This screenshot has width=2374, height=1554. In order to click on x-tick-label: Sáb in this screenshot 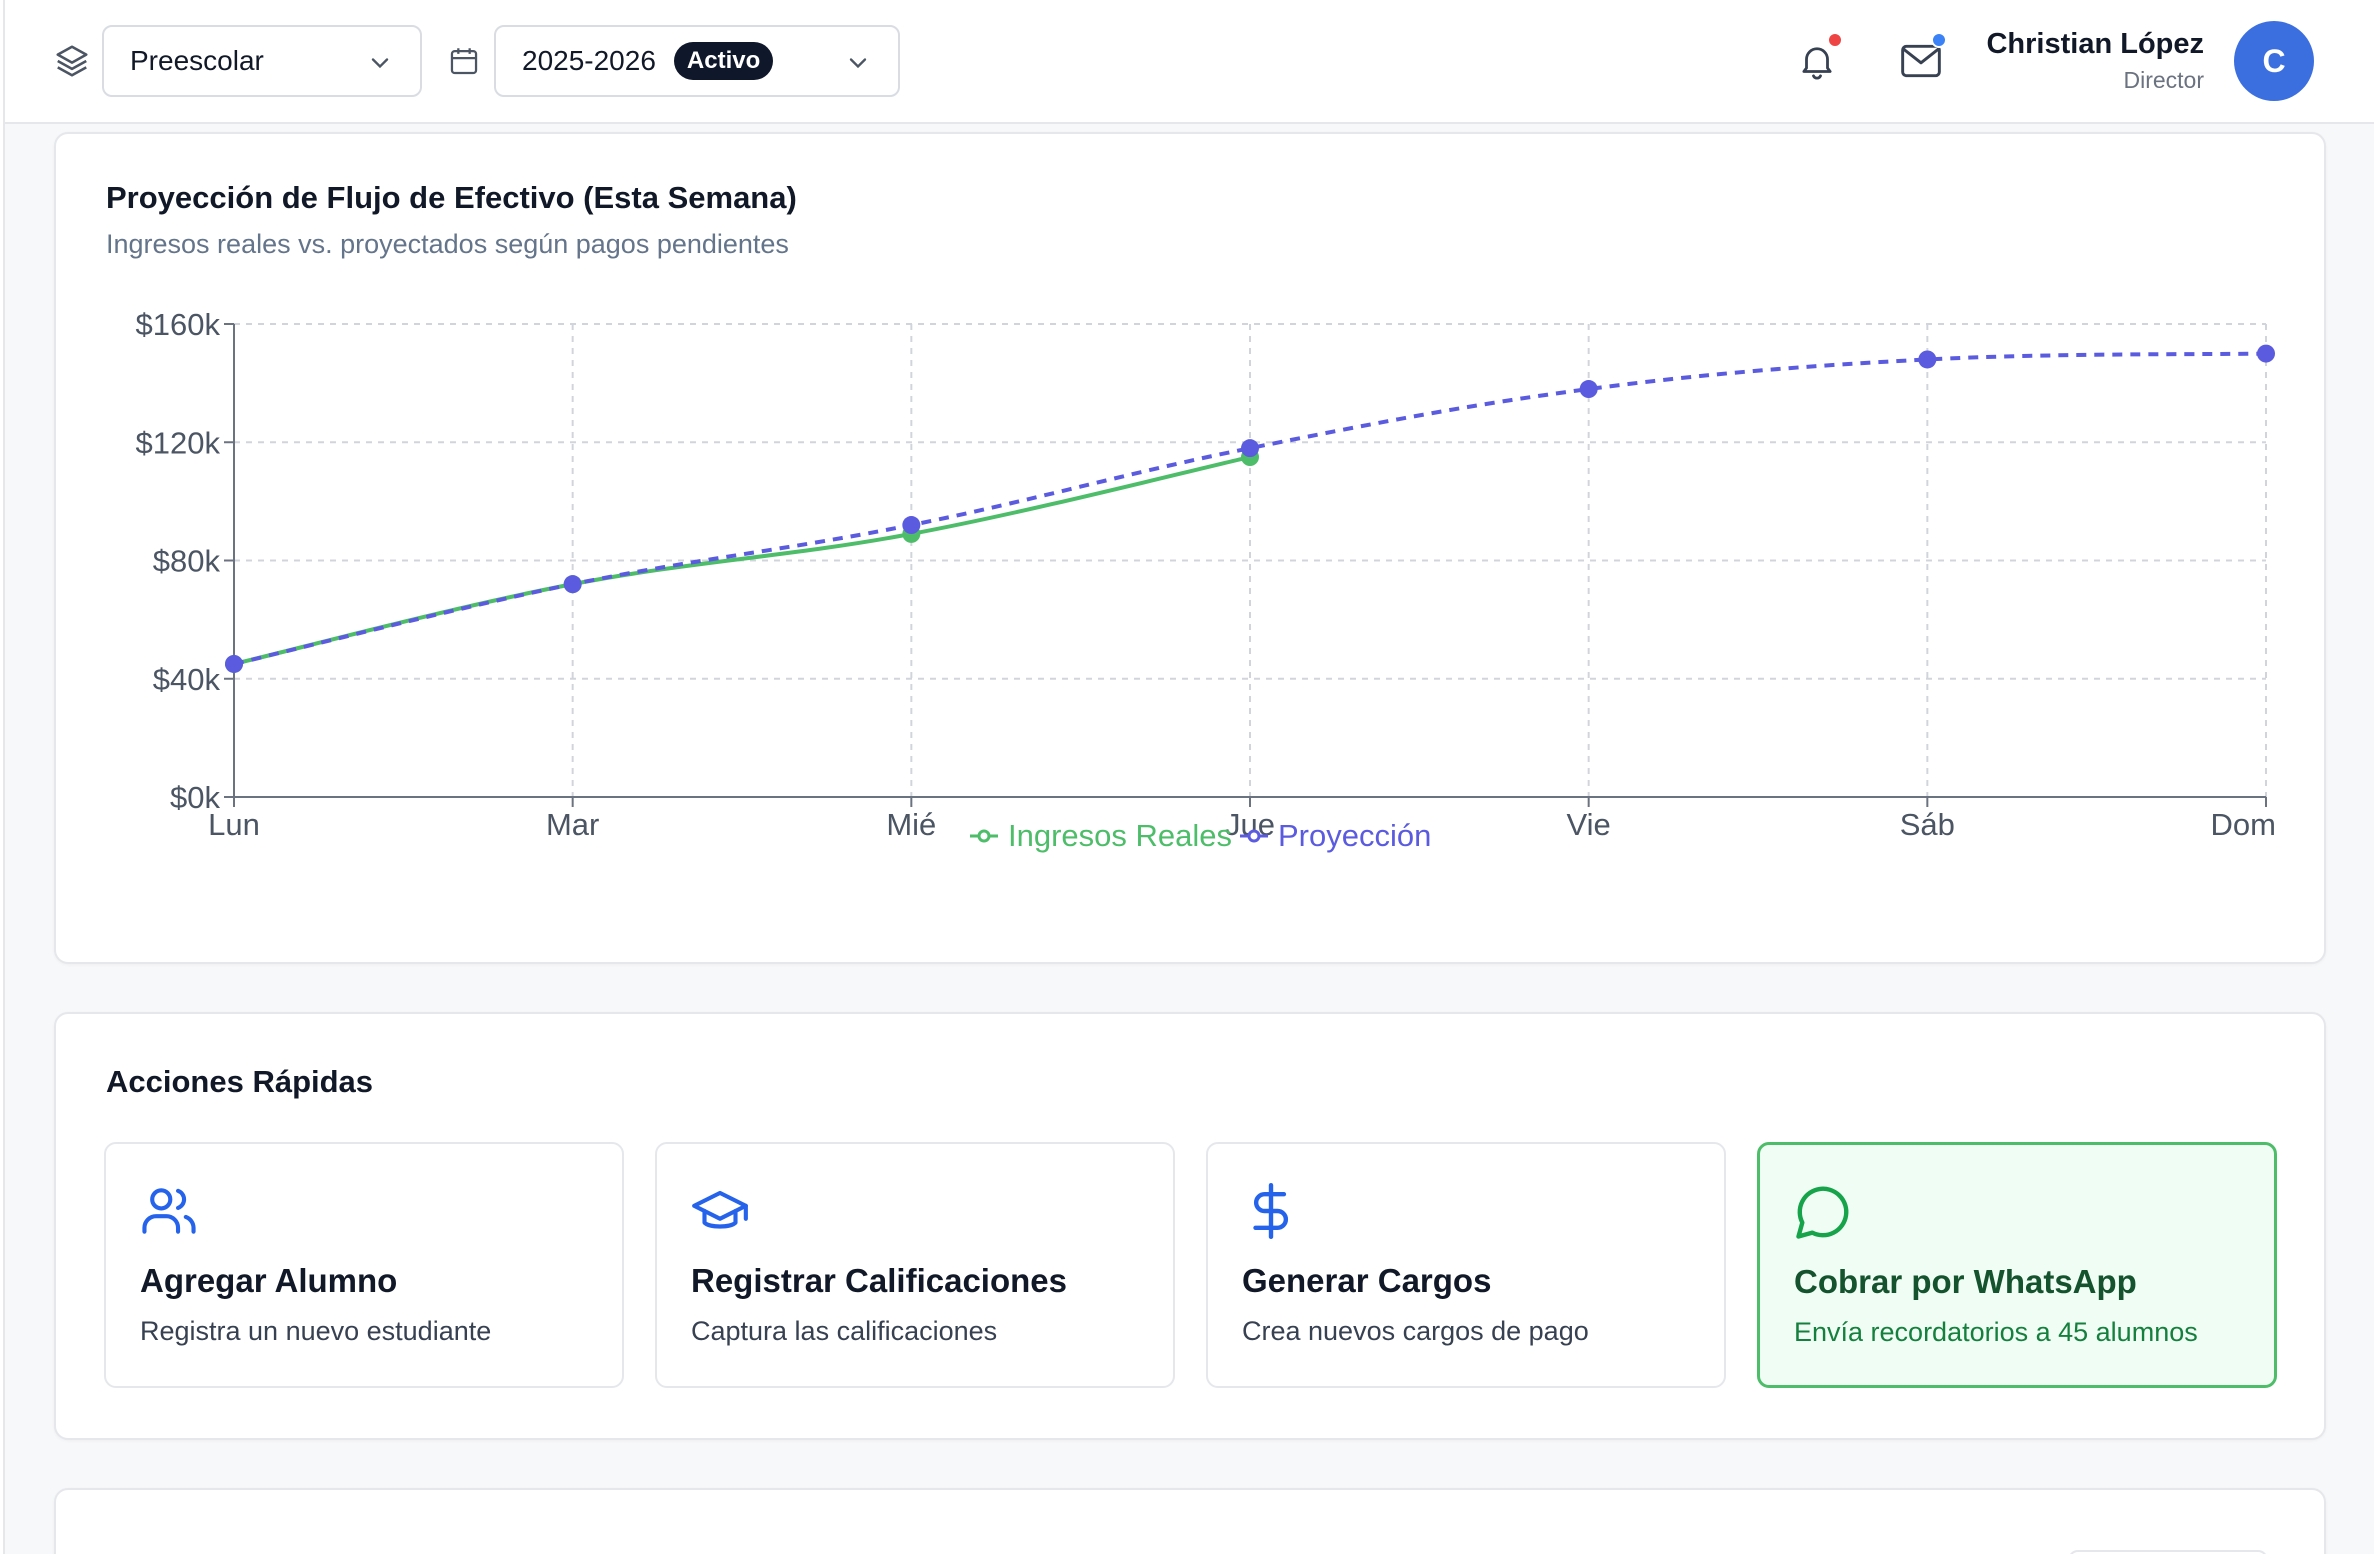, I will do `click(1927, 824)`.